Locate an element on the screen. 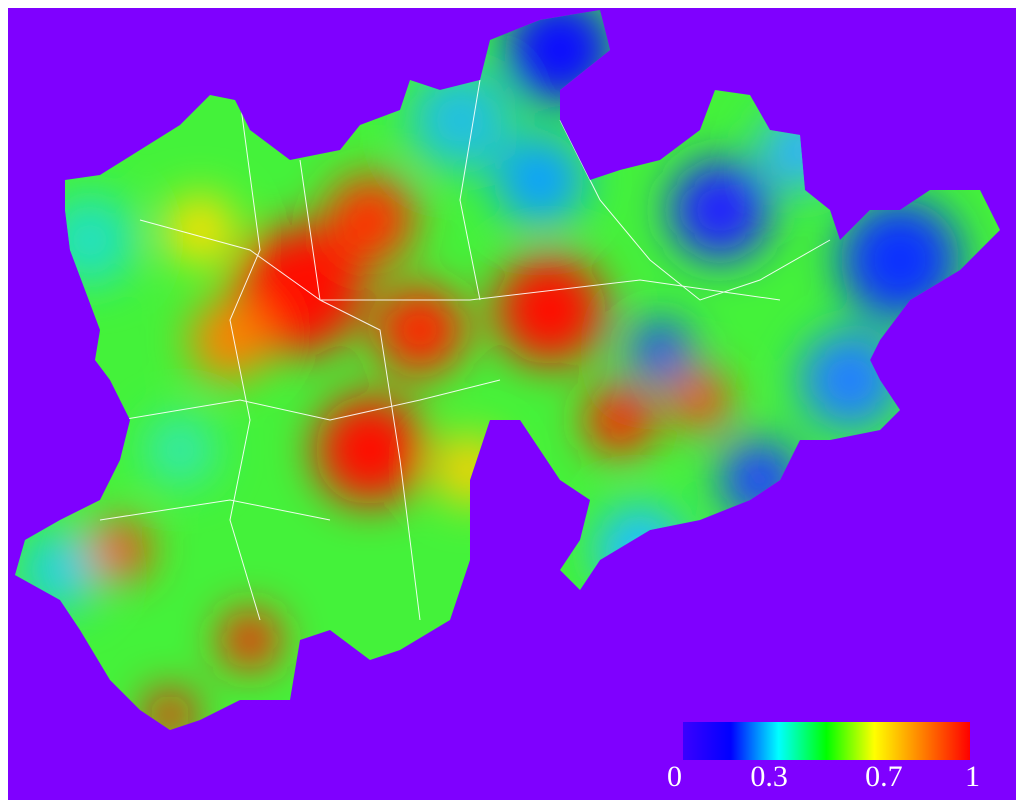  colorbar-tick-label: 0 is located at coordinates (674, 776).